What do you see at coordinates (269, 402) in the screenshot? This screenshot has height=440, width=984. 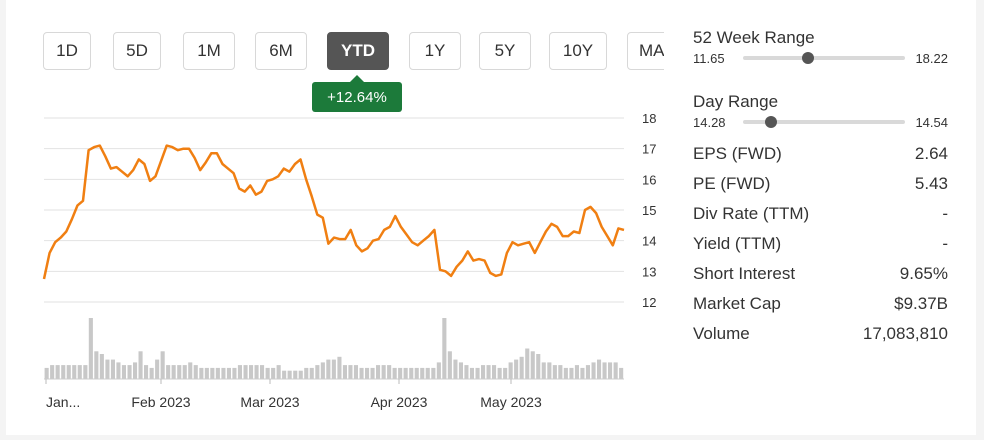 I see `x-tick-label: Mar 2023` at bounding box center [269, 402].